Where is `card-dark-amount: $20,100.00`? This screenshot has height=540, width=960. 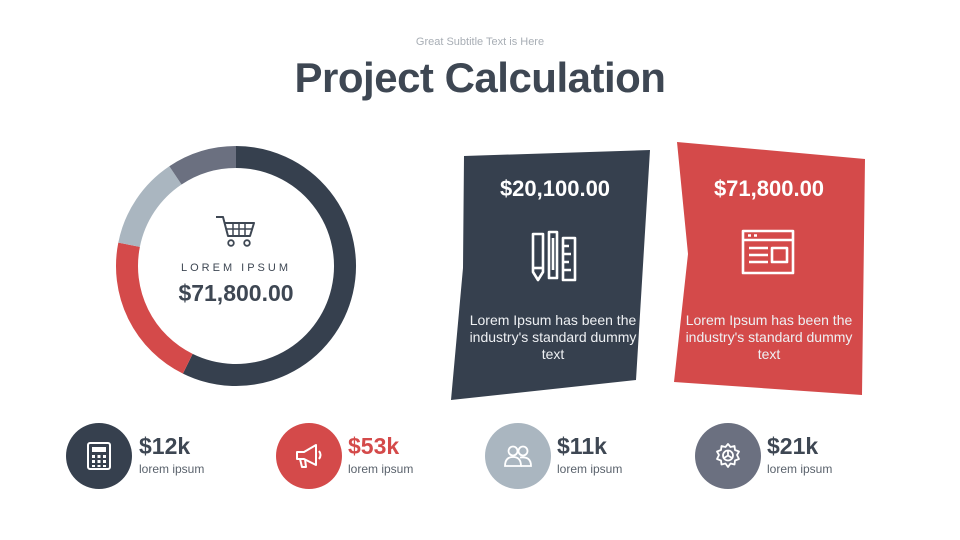
card-dark-amount: $20,100.00 is located at coordinates (555, 188).